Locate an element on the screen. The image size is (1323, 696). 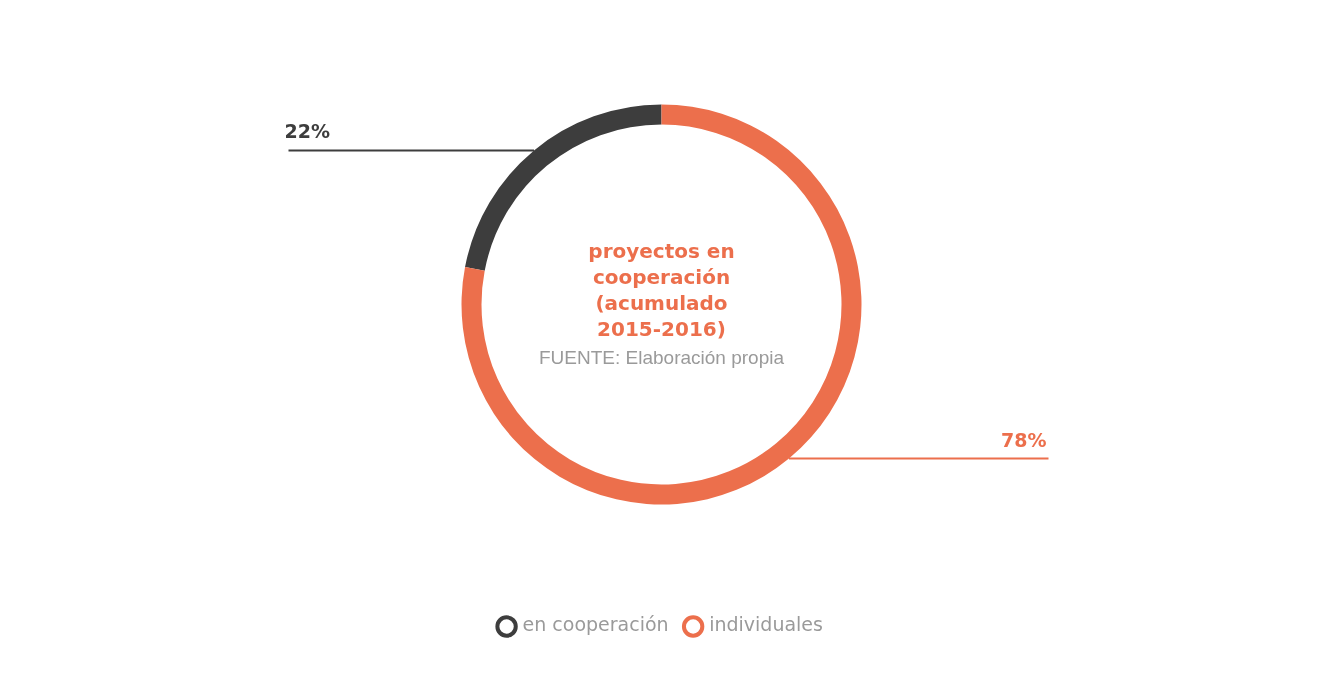
legend-label: en cooperación is located at coordinates (595, 624).